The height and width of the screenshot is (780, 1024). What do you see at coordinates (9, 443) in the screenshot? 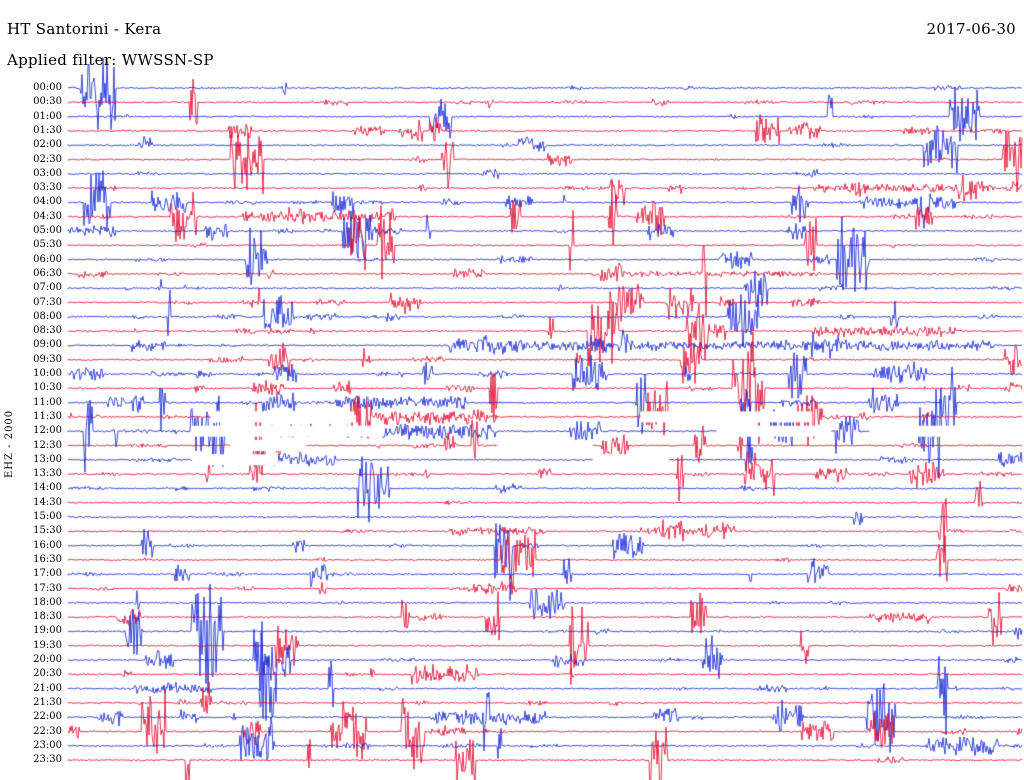
I see `channel-axis-label: EHZ - 2000` at bounding box center [9, 443].